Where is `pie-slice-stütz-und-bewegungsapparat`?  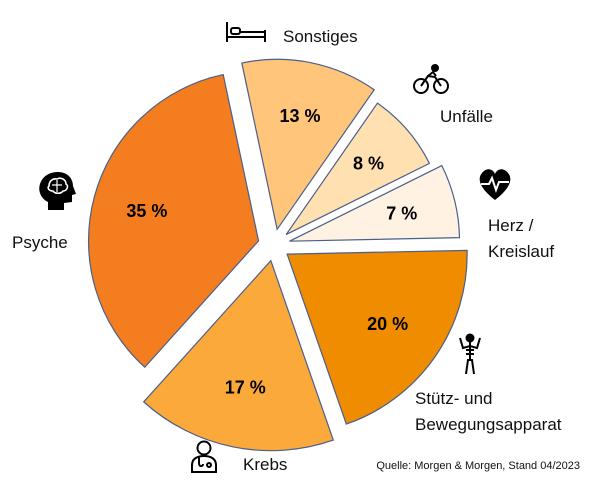 pie-slice-stütz-und-bewegungsapparat is located at coordinates (377, 337).